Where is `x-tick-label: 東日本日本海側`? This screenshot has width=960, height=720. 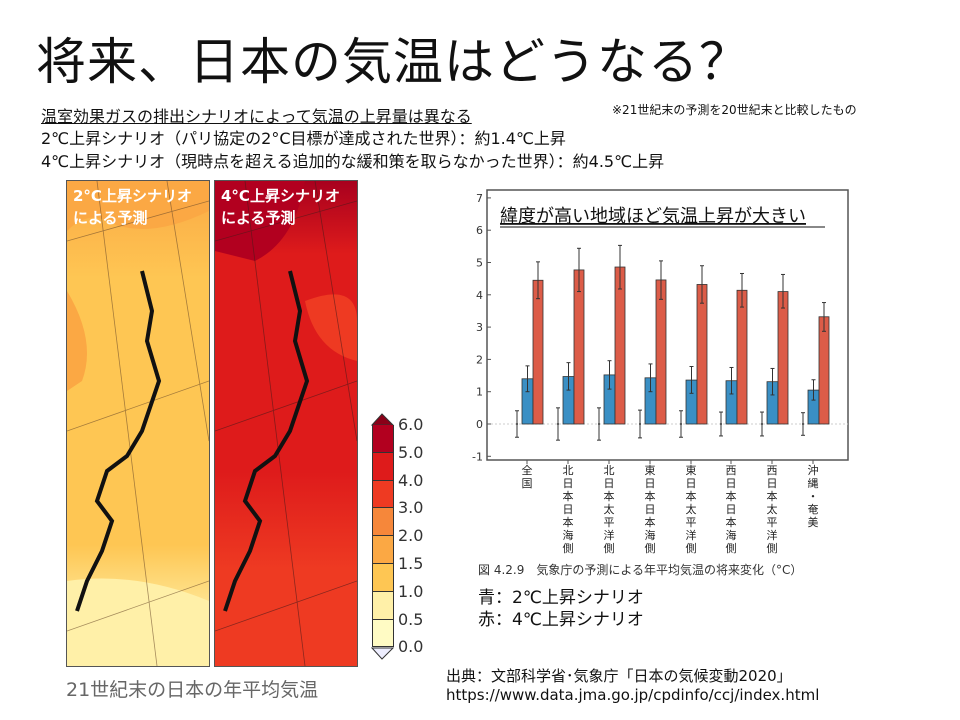 x-tick-label: 東日本日本海側 is located at coordinates (650, 509).